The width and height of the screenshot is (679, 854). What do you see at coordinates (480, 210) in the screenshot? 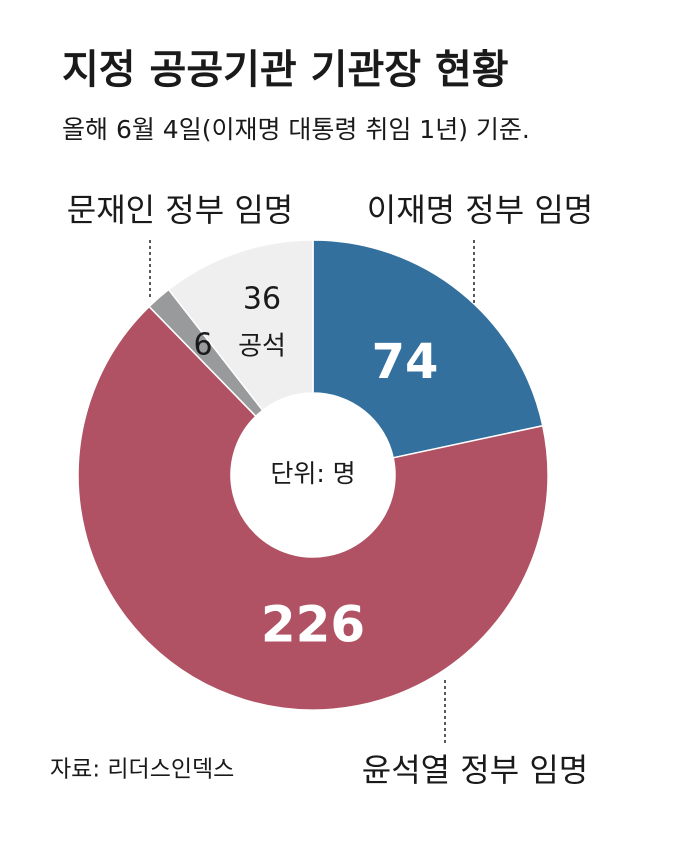
I see `category-label: 이재명 정부 임명` at bounding box center [480, 210].